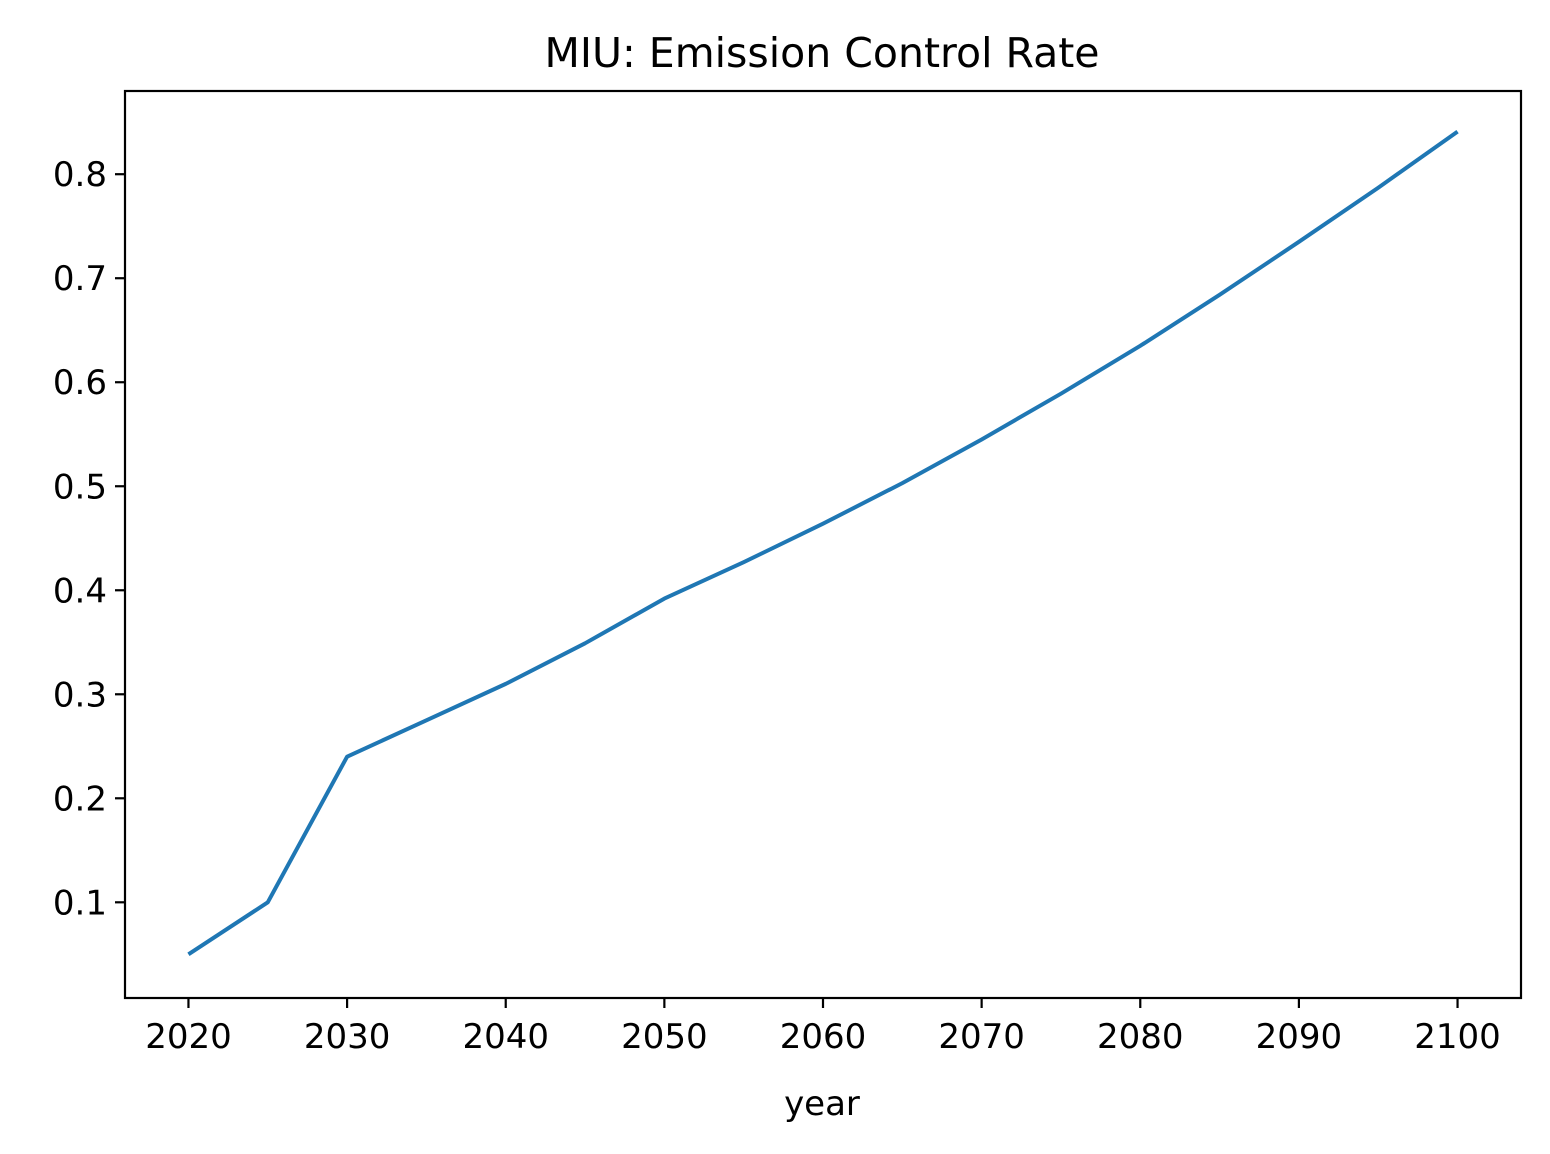 Image resolution: width=1550 pixels, height=1154 pixels. What do you see at coordinates (664, 1037) in the screenshot?
I see `x-tick-label: 2050` at bounding box center [664, 1037].